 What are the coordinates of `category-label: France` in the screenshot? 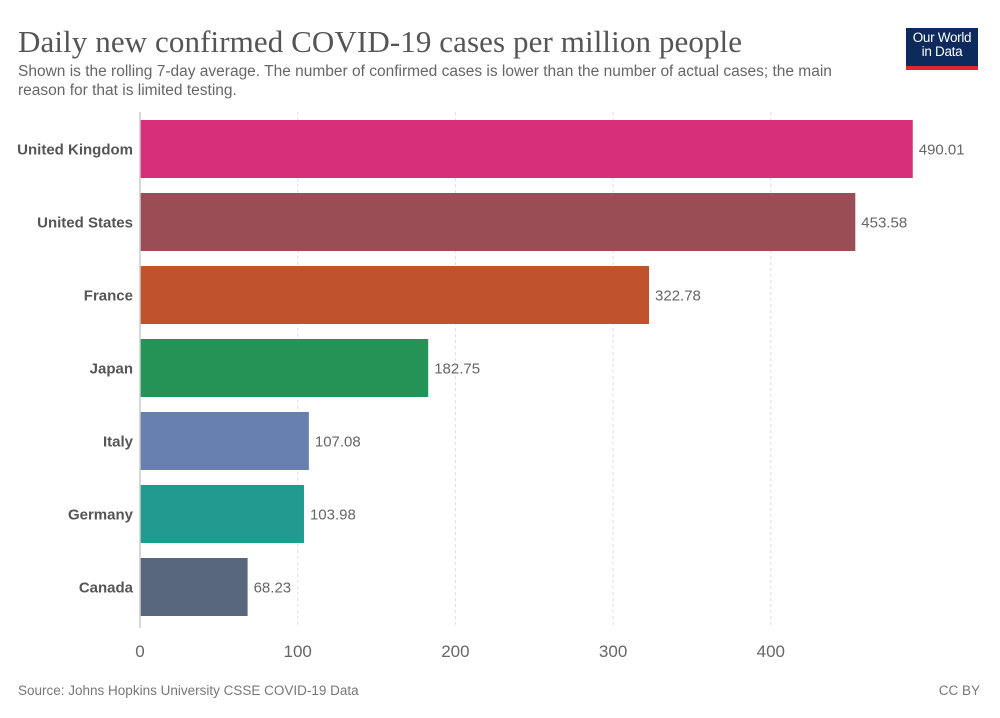 It's located at (108, 296).